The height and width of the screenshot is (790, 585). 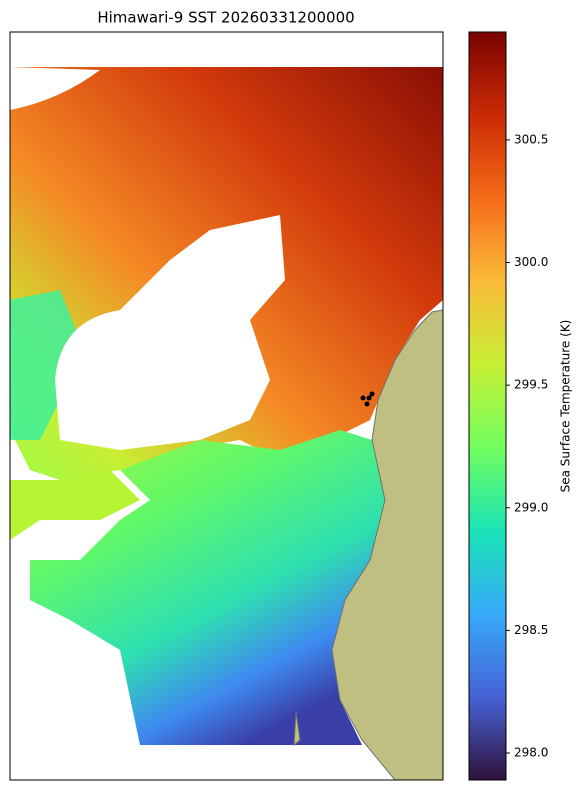 What do you see at coordinates (297, 729) in the screenshot?
I see `island` at bounding box center [297, 729].